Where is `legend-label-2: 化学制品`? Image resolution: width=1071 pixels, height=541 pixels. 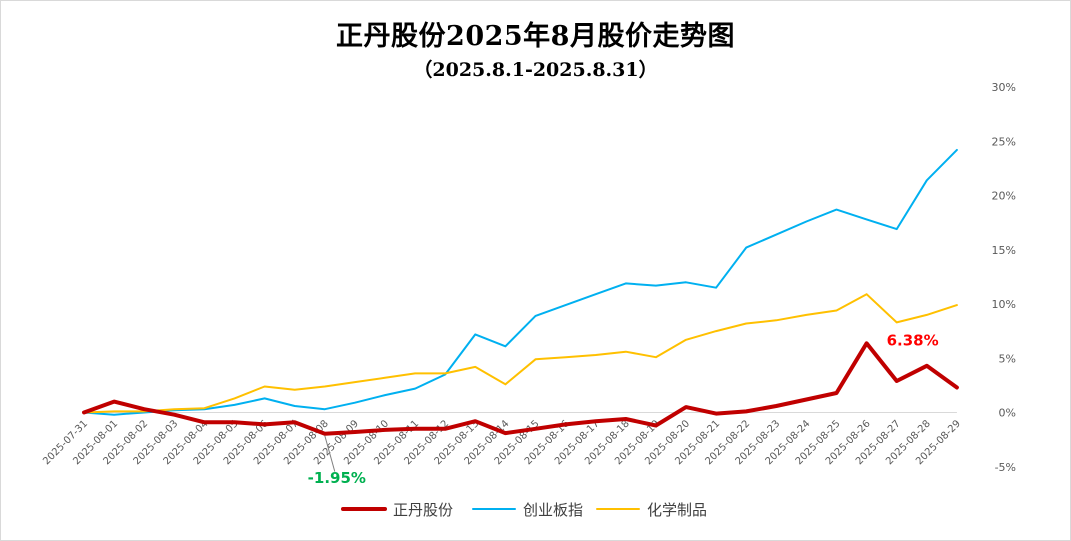
legend-label-2: 化学制品 is located at coordinates (677, 510).